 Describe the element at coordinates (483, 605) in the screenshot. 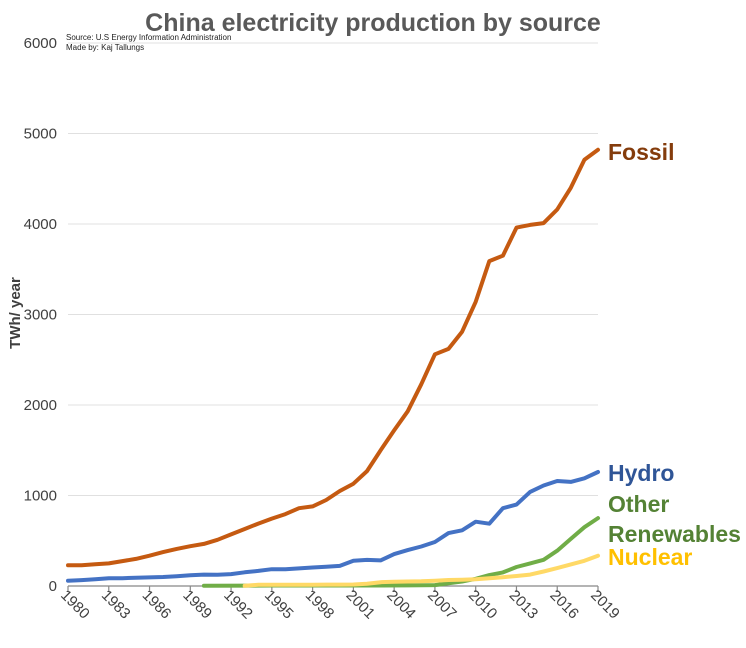

I see `x-tick-label: 2010` at that location.